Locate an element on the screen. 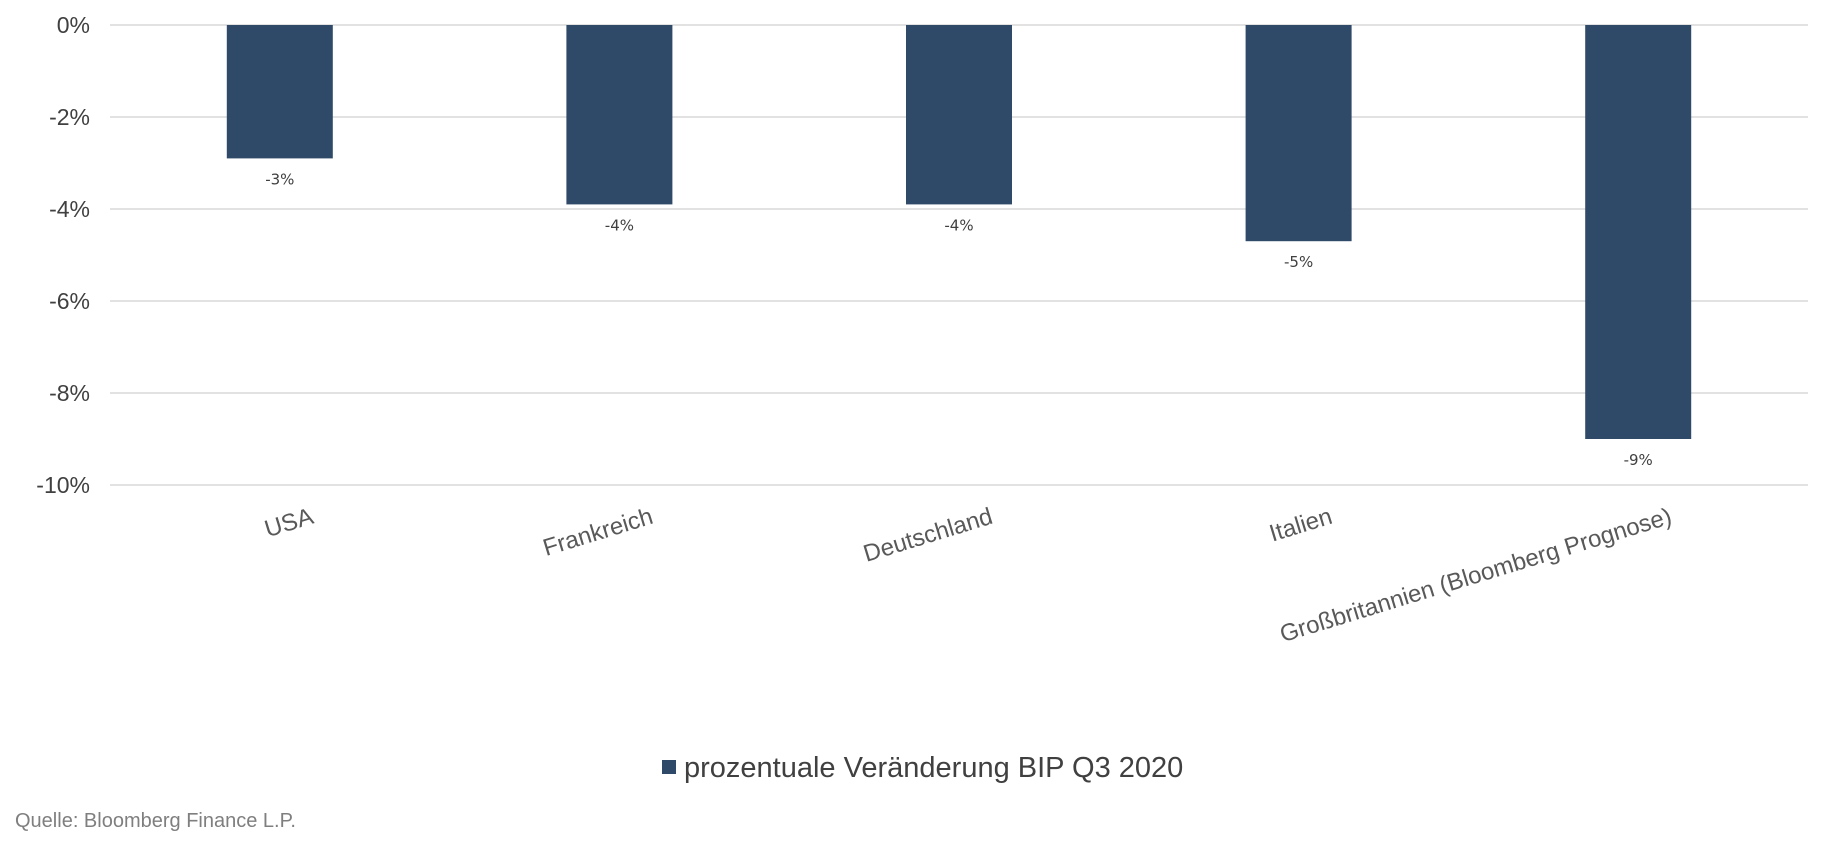 The width and height of the screenshot is (1830, 842). source-note: Quelle: Bloomberg Finance L.P. is located at coordinates (155, 821).